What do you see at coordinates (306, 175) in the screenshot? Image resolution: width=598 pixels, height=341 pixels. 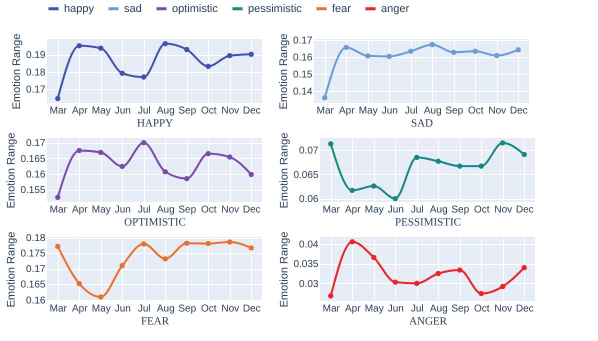 I see `y-tick-label: 0.065` at bounding box center [306, 175].